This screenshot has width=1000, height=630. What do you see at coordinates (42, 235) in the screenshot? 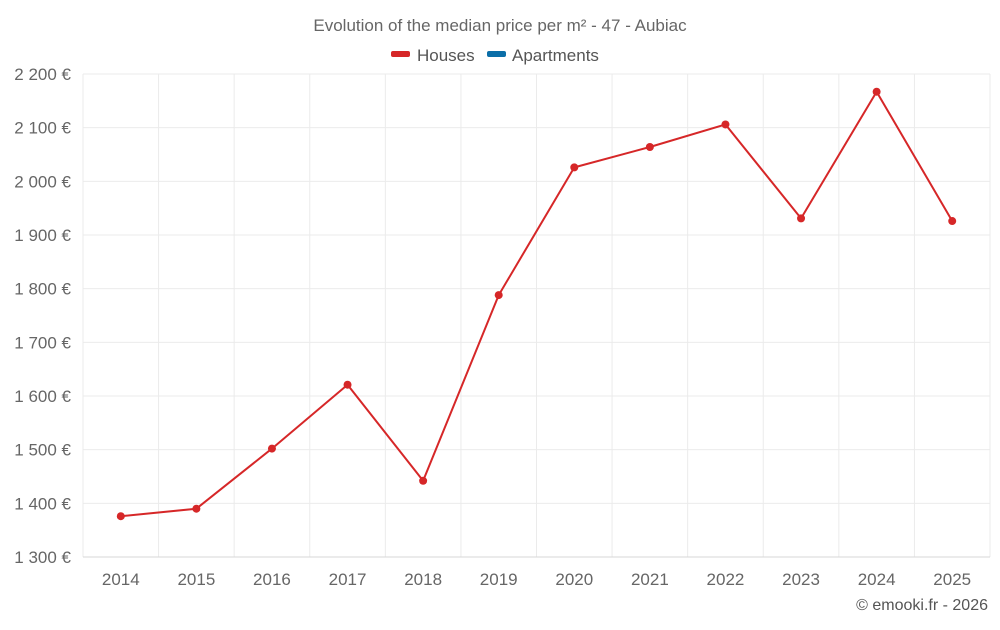
I see `y-tick-label: 1 900 €` at bounding box center [42, 235].